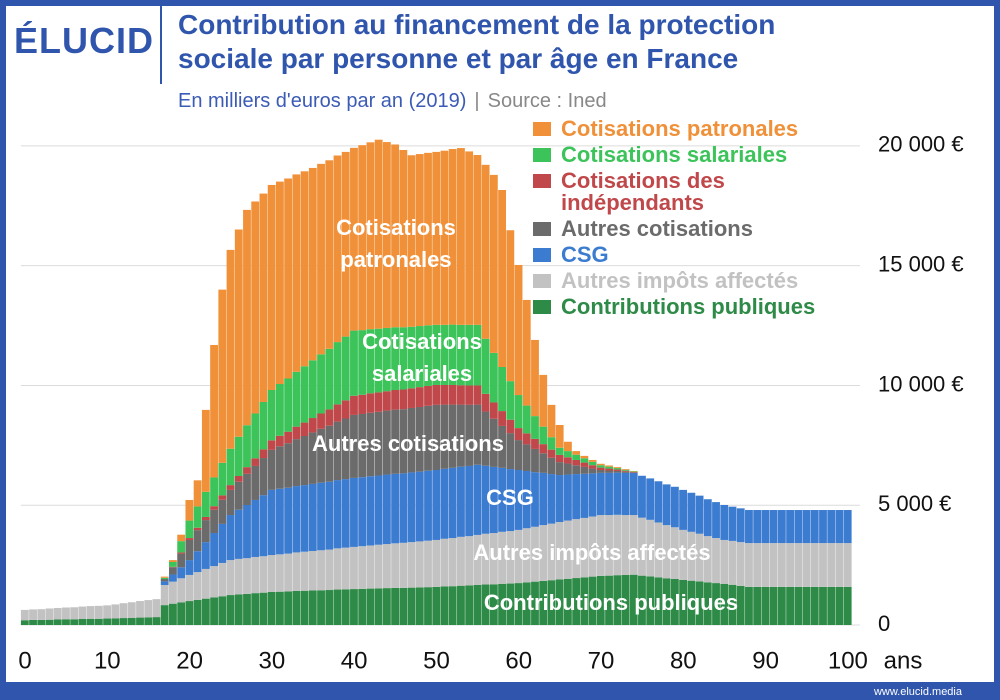  I want to click on legend-item: Autres impôts affectés, so click(697, 281).